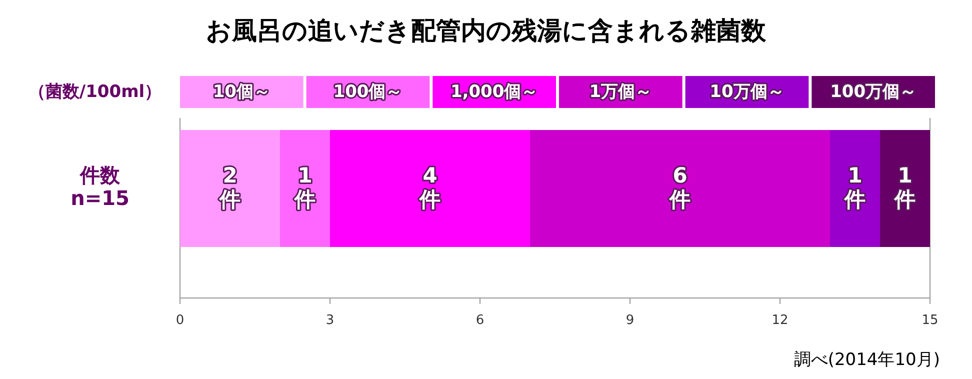 Image resolution: width=972 pixels, height=379 pixels. What do you see at coordinates (867, 360) in the screenshot?
I see `text: 調べ(2014年10月)` at bounding box center [867, 360].